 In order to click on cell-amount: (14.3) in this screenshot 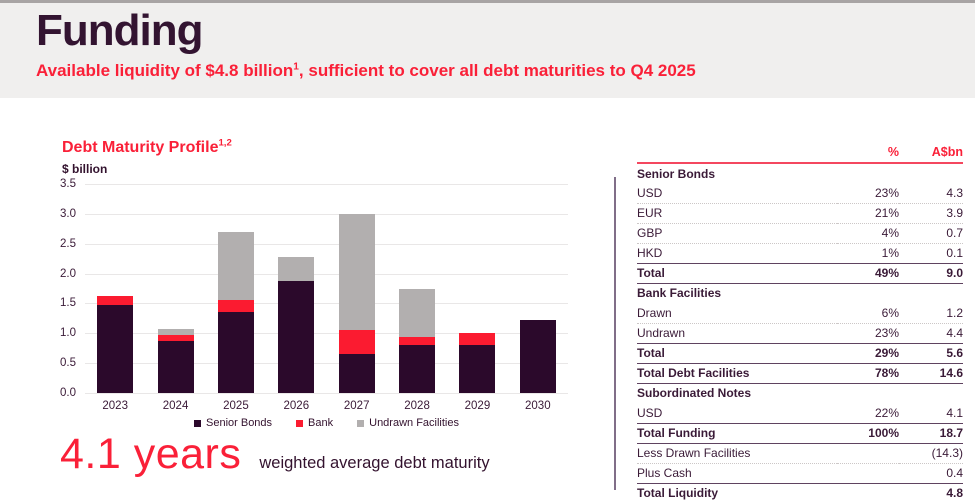, I will do `click(947, 453)`.